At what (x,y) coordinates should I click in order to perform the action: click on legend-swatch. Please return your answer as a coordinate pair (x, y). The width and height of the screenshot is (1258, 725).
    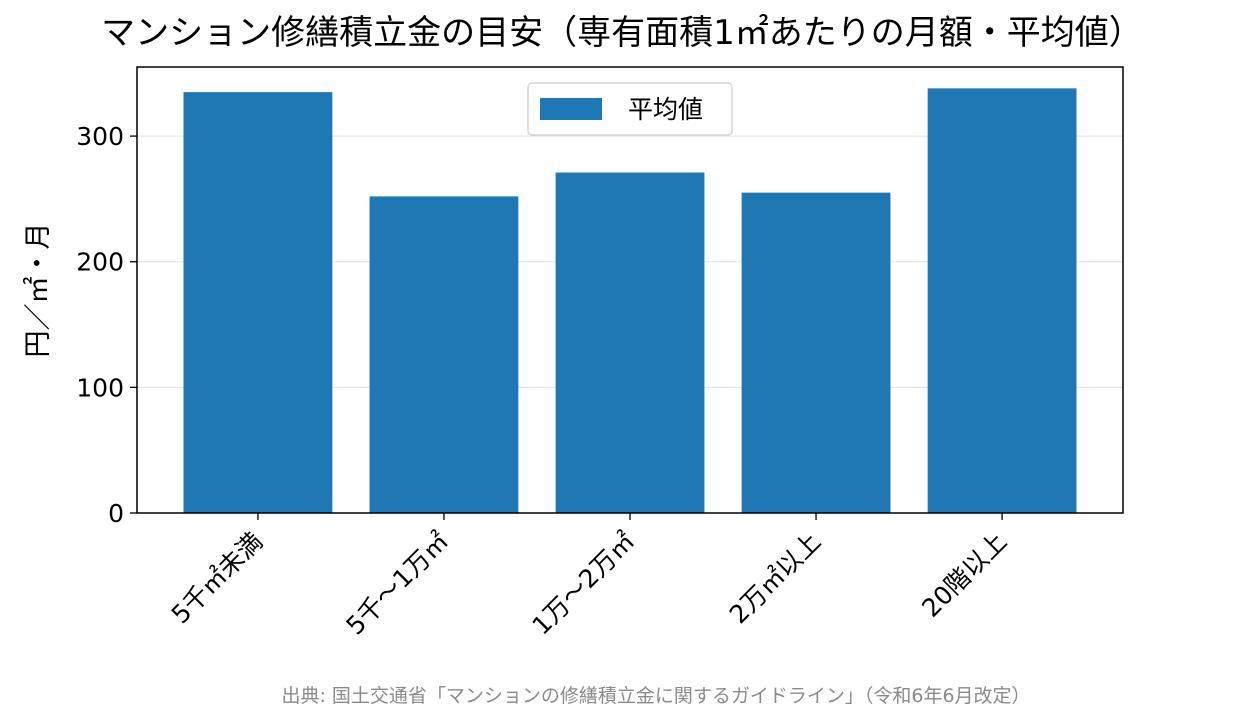
    Looking at the image, I should click on (571, 109).